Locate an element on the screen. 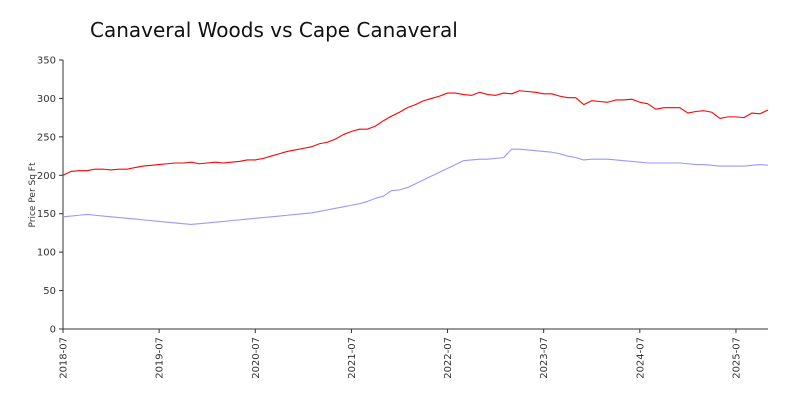 Image resolution: width=800 pixels, height=400 pixels. y-tick-label: 200 is located at coordinates (46, 176).